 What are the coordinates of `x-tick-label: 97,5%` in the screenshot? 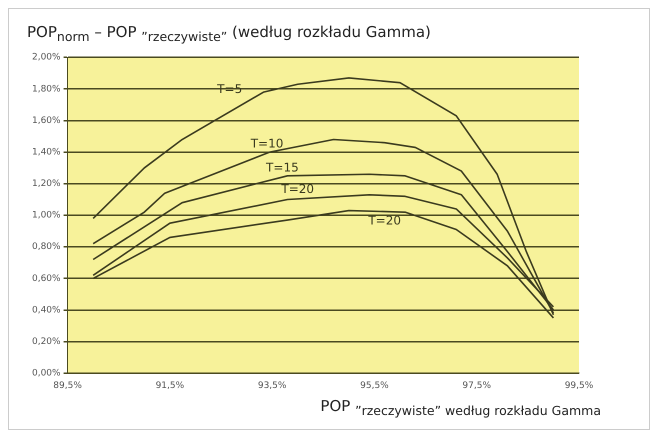 It's located at (477, 385).